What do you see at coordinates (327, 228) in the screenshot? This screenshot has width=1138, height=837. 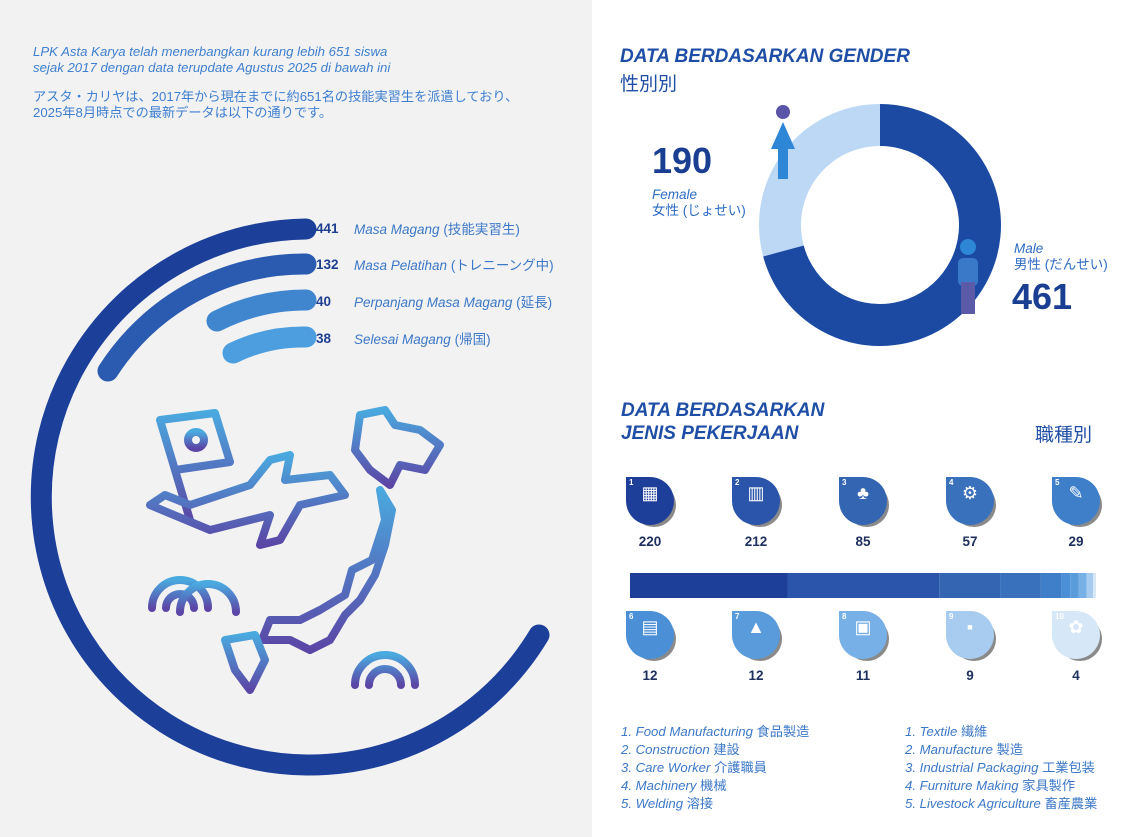 I see `status-value: 441` at bounding box center [327, 228].